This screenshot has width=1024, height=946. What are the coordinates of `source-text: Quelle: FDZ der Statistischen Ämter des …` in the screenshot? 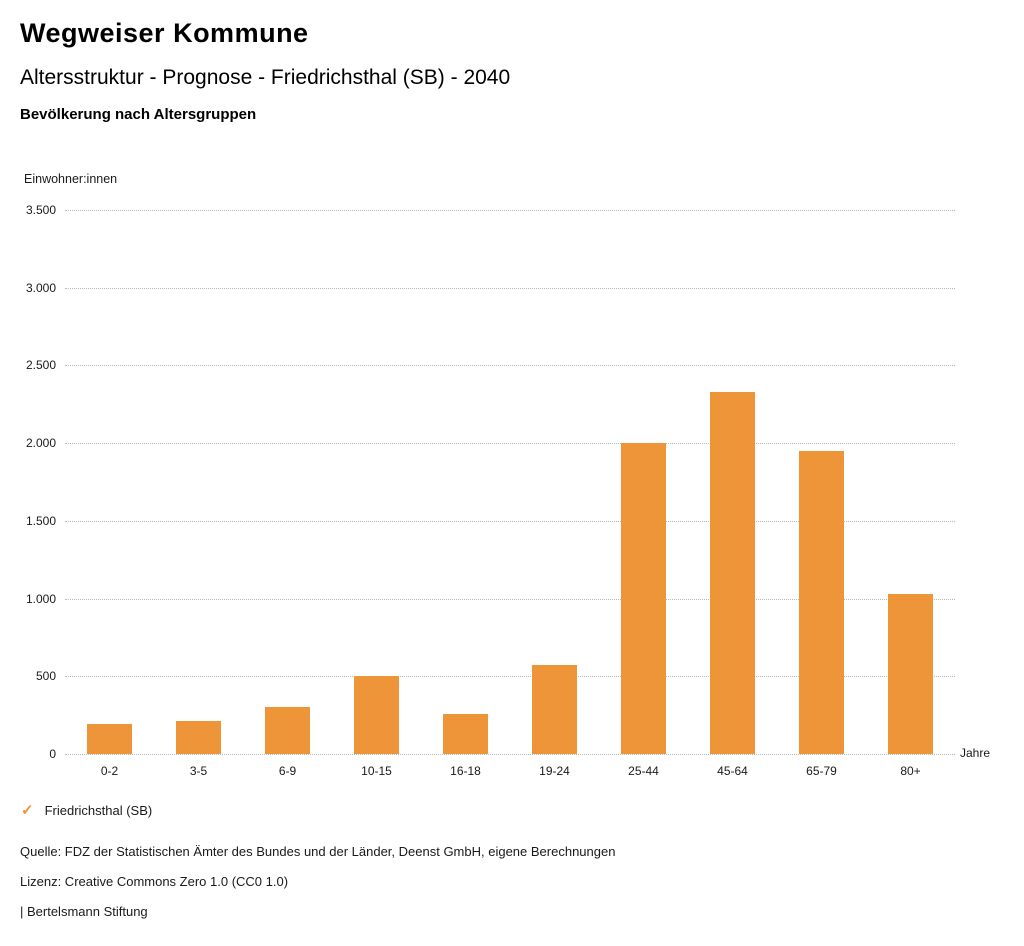 It's located at (318, 851).